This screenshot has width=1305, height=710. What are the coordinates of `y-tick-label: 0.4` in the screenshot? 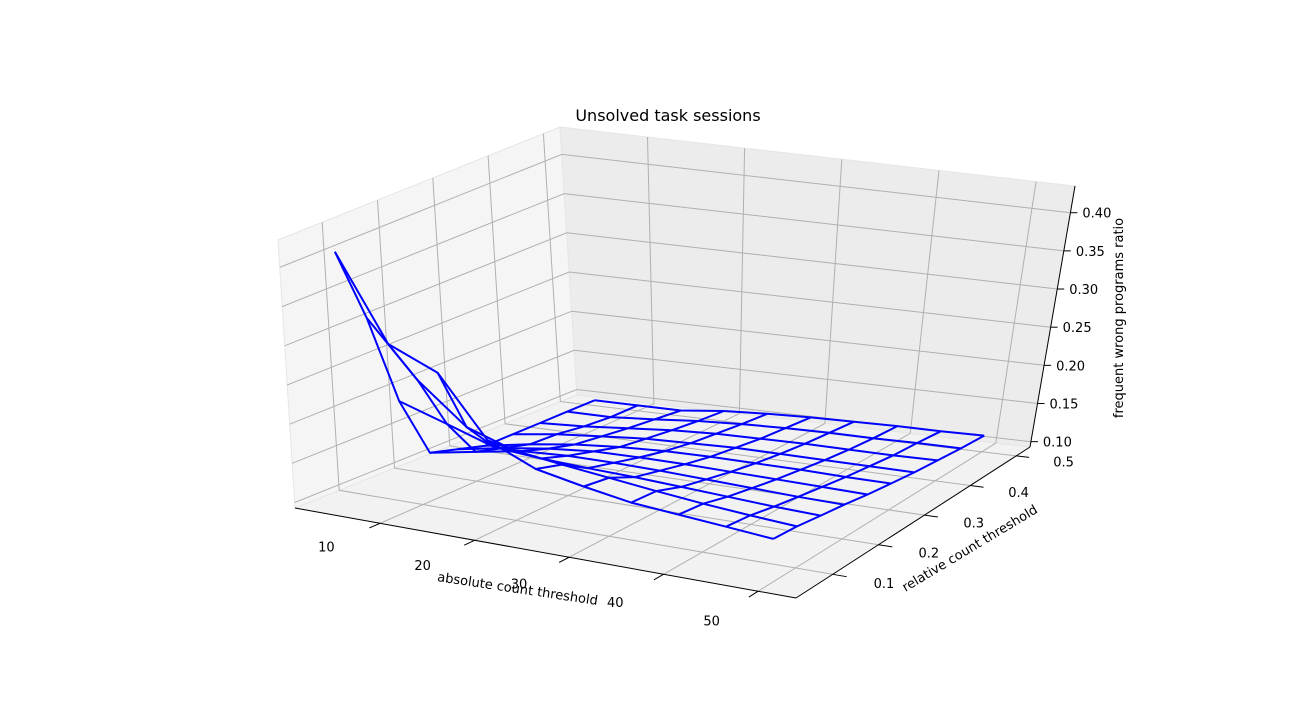 It's located at (1018, 493).